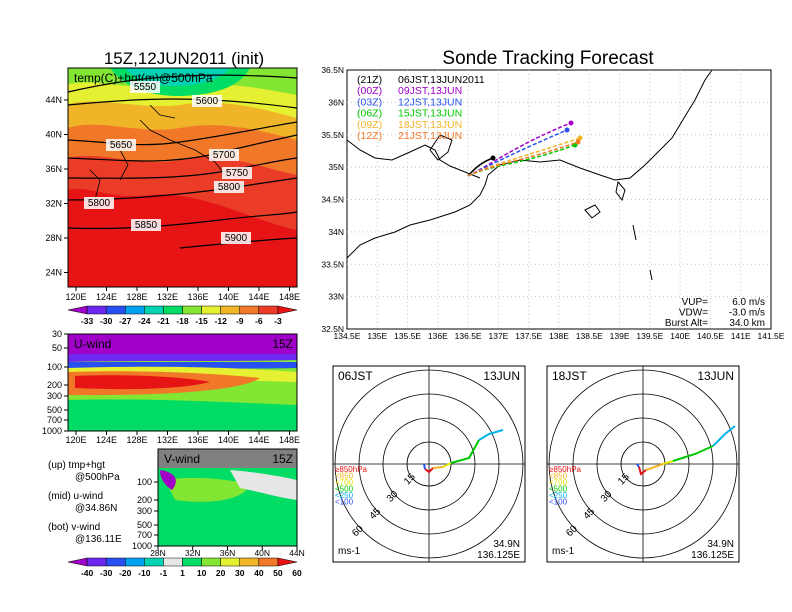 The height and width of the screenshot is (612, 792). Describe the element at coordinates (221, 573) in the screenshot. I see `colorbar-label: 20` at that location.